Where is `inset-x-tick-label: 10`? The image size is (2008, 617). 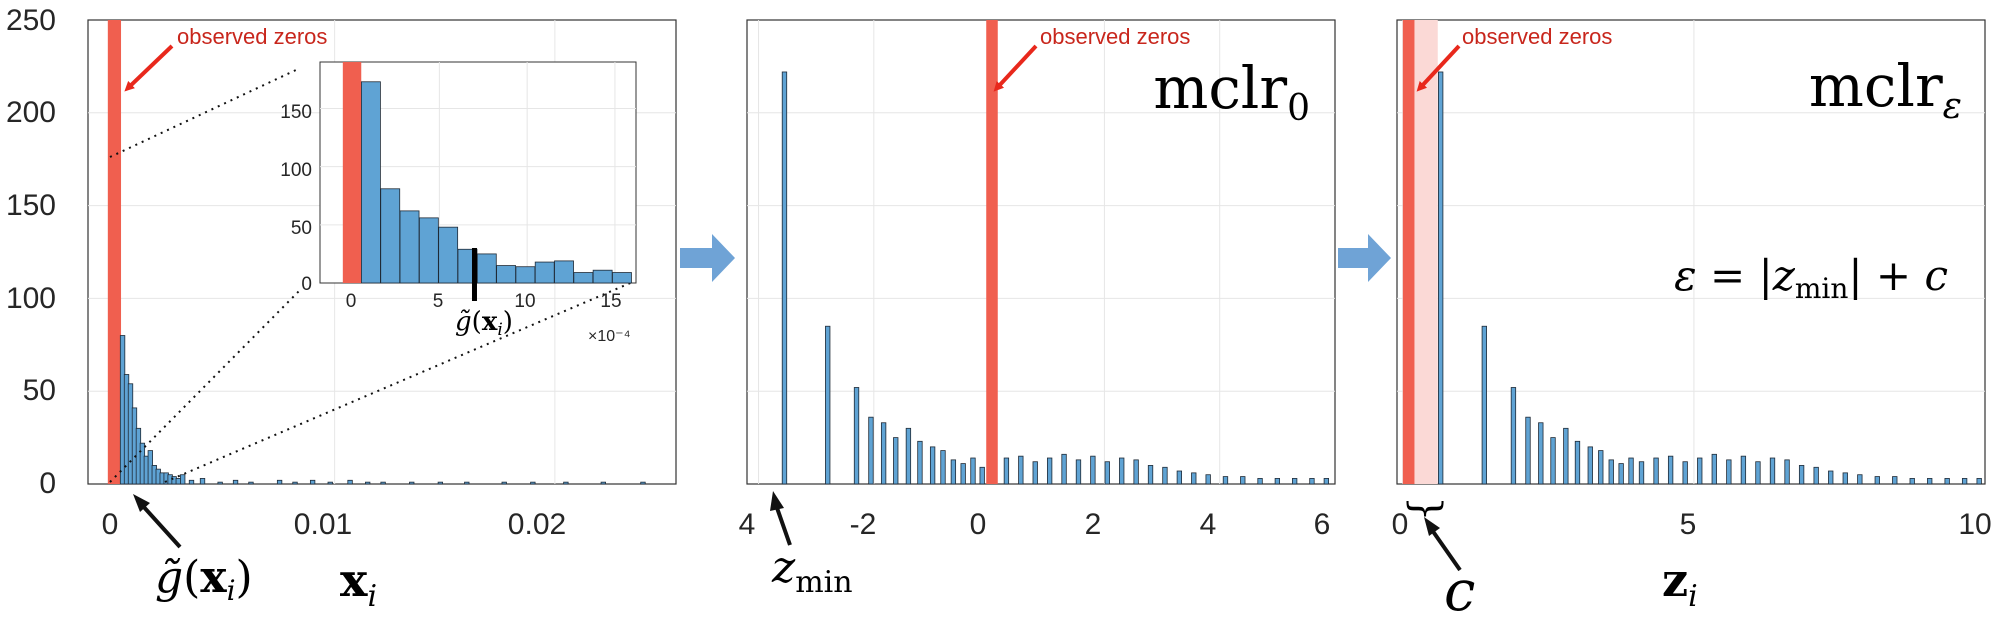 inset-x-tick-label: 10 is located at coordinates (524, 301).